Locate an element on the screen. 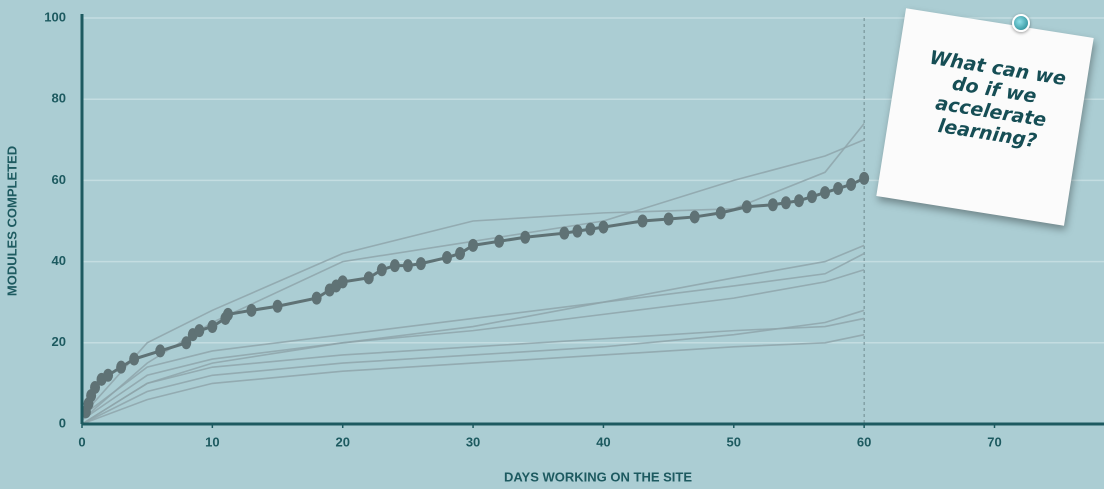 The height and width of the screenshot is (489, 1104). y-tick-label: 40 is located at coordinates (59, 260).